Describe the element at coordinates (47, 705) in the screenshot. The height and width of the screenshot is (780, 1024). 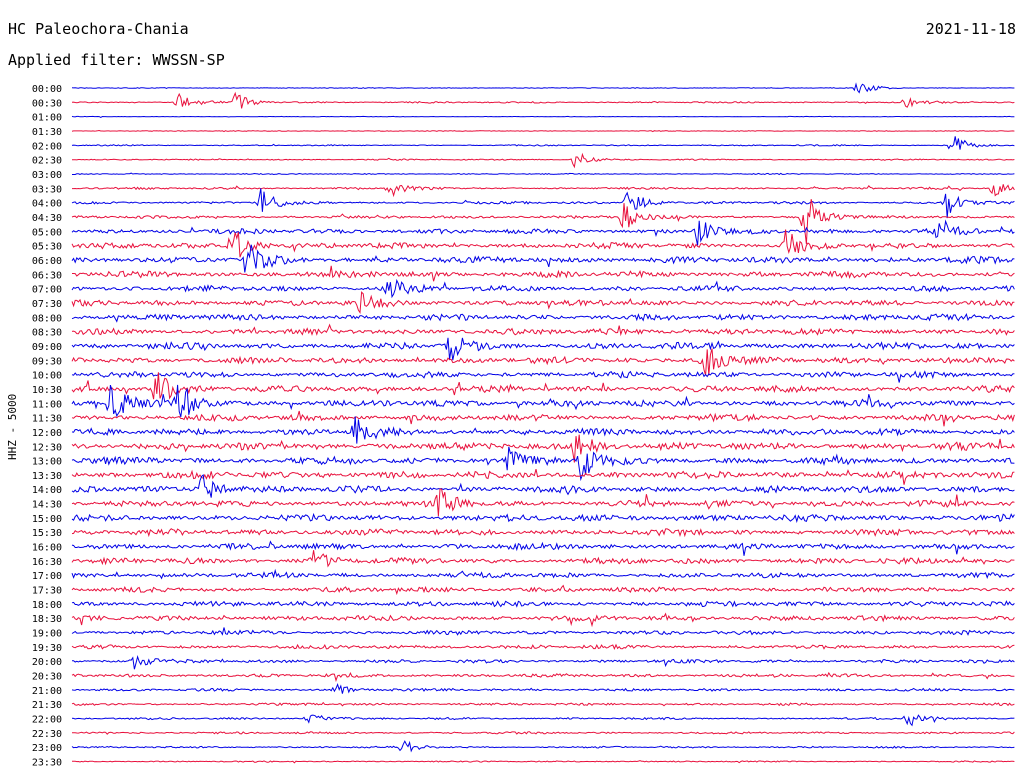
I see `row-time-label: 21:30` at that location.